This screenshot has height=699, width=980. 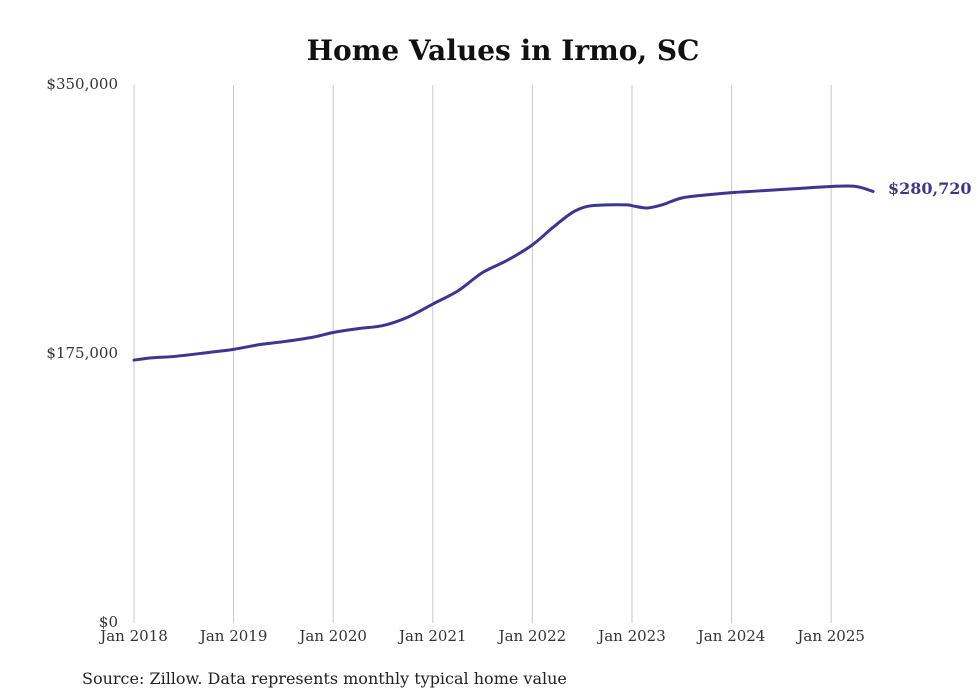 I want to click on x-tick-label: Jan 2024, so click(x=731, y=636).